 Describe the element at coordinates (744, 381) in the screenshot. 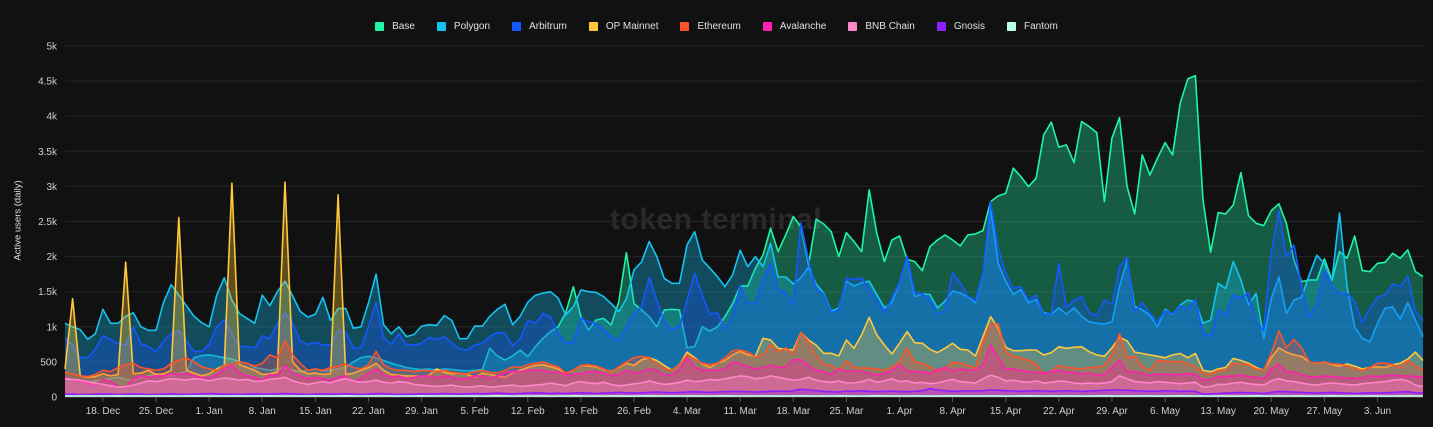

I see `series-line-bnb-chain` at that location.